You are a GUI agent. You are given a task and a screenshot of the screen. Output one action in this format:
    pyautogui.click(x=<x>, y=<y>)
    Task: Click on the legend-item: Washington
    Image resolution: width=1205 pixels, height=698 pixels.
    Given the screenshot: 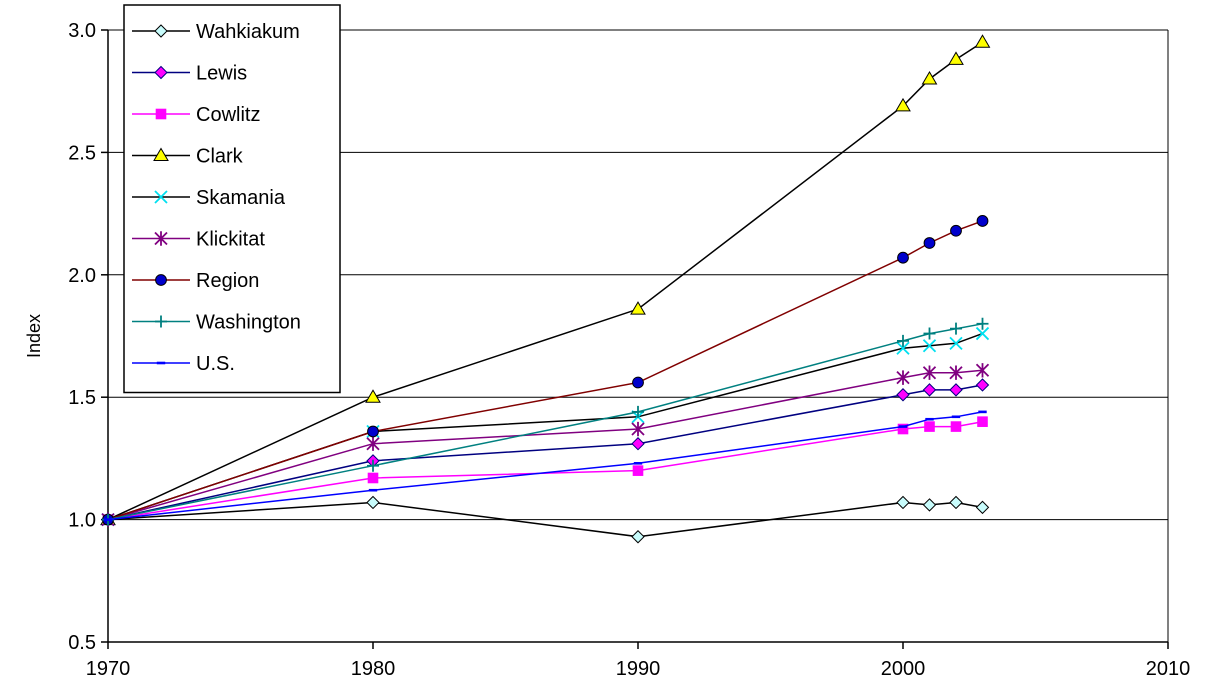 What is the action you would take?
    pyautogui.click(x=216, y=323)
    